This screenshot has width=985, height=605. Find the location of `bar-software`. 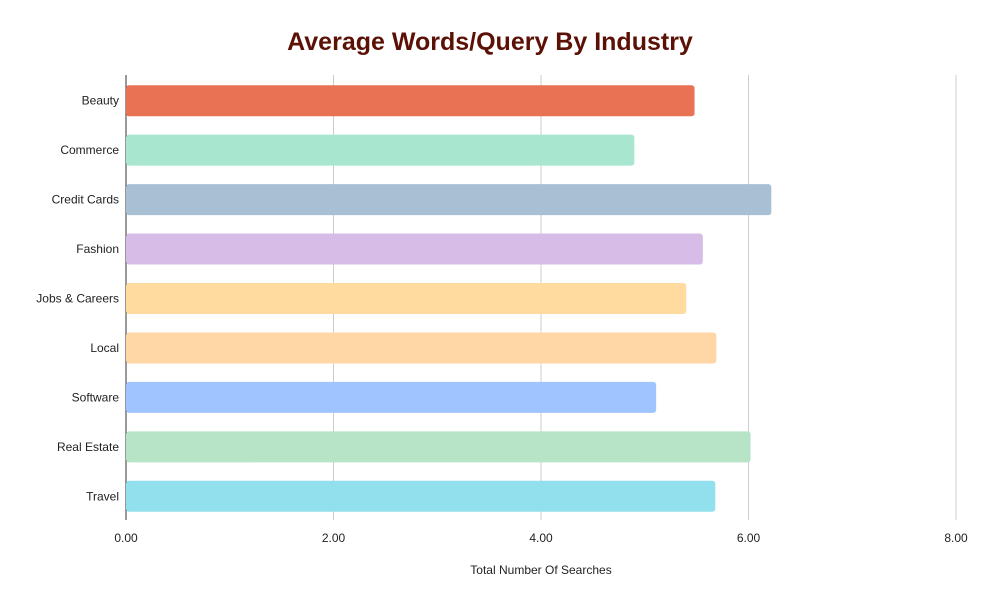

bar-software is located at coordinates (391, 397).